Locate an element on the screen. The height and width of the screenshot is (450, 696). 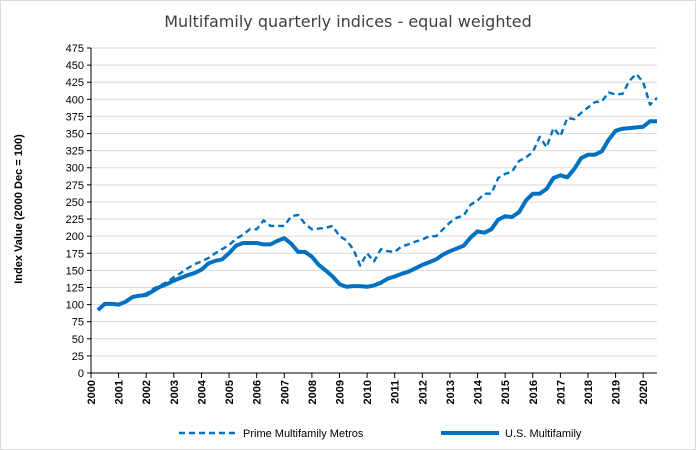
y-tick-label-250: 250 is located at coordinates (75, 203).